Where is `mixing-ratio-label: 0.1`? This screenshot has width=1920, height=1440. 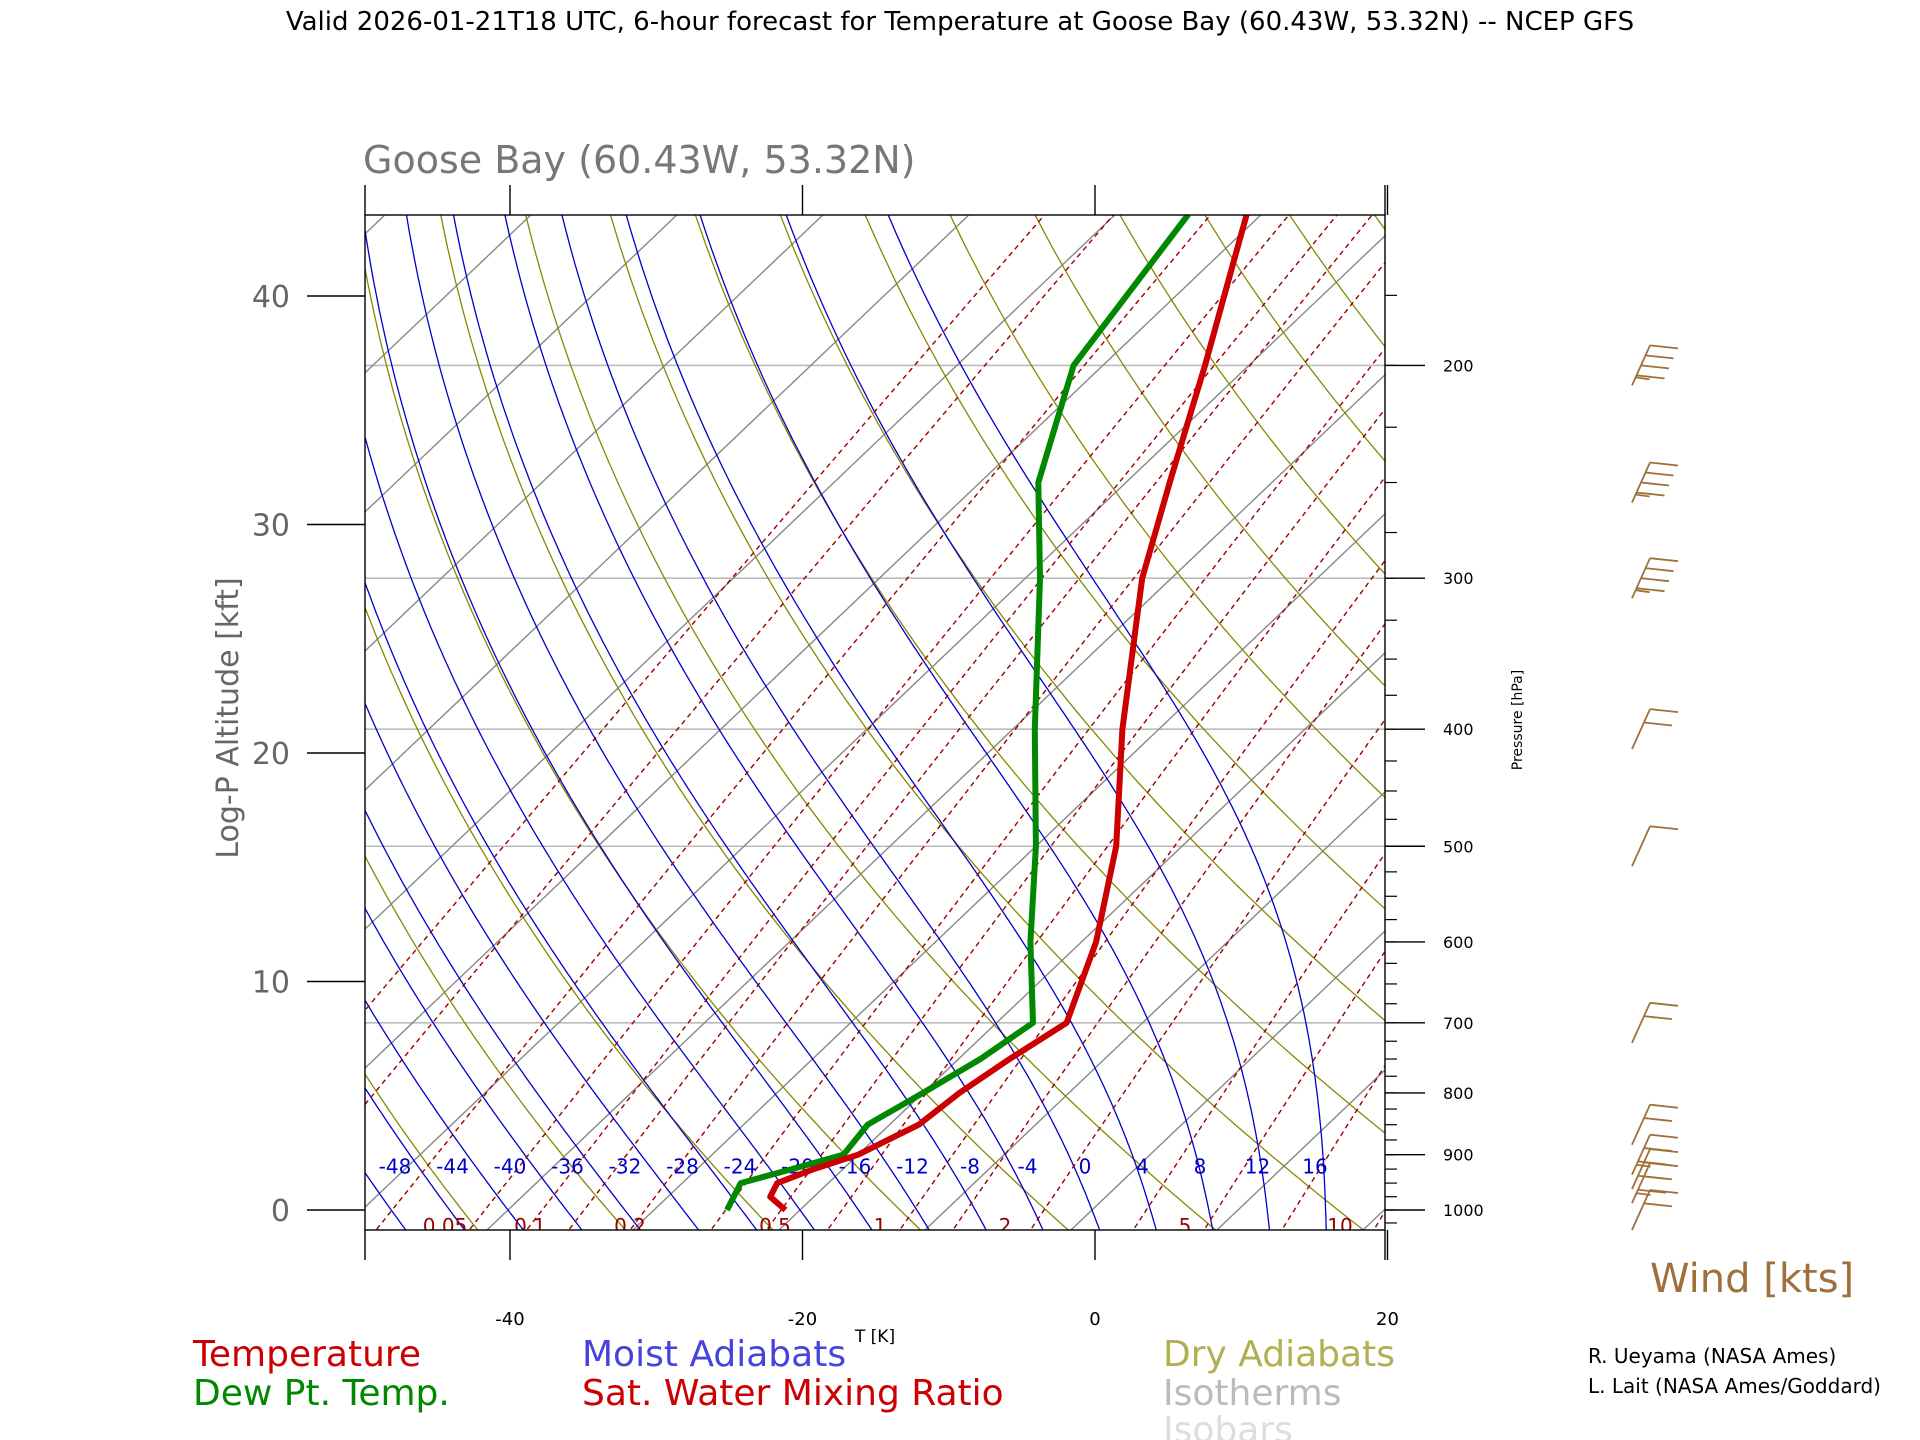
mixing-ratio-label: 0.1 is located at coordinates (530, 1226).